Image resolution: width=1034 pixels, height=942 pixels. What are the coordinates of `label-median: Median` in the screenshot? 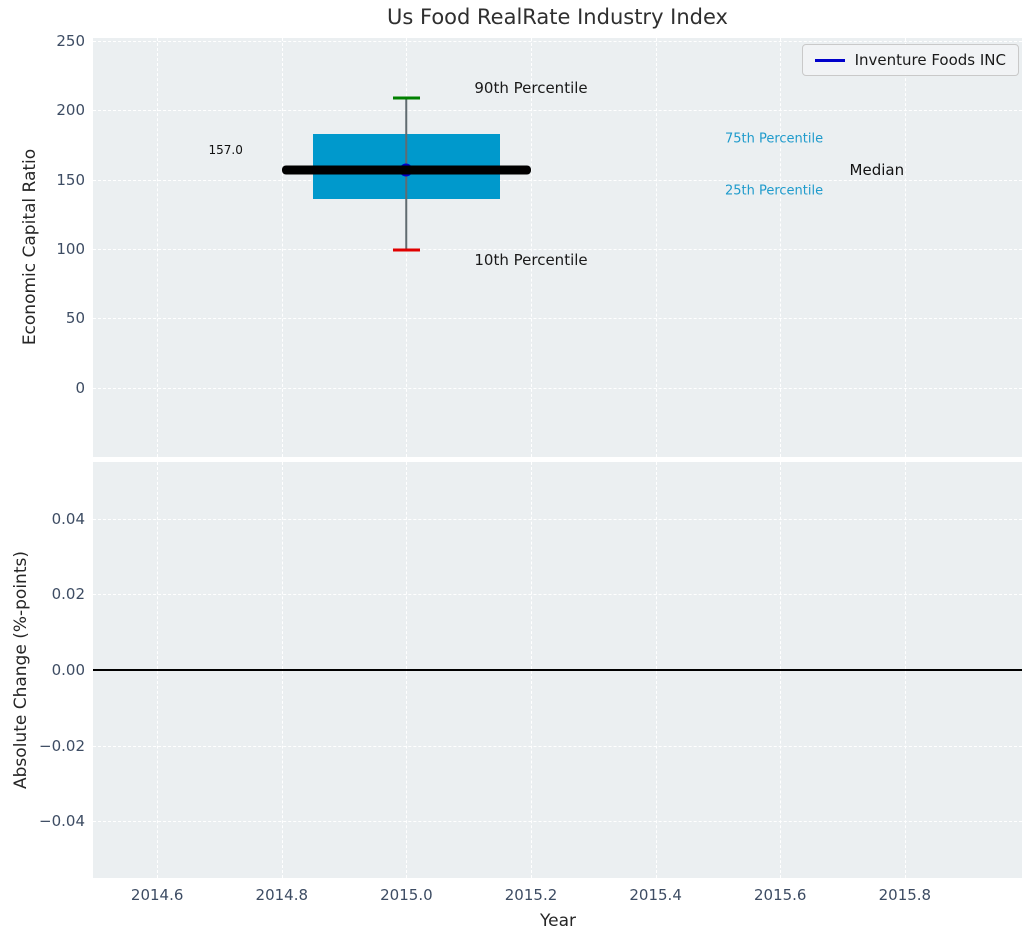 It's located at (877, 169).